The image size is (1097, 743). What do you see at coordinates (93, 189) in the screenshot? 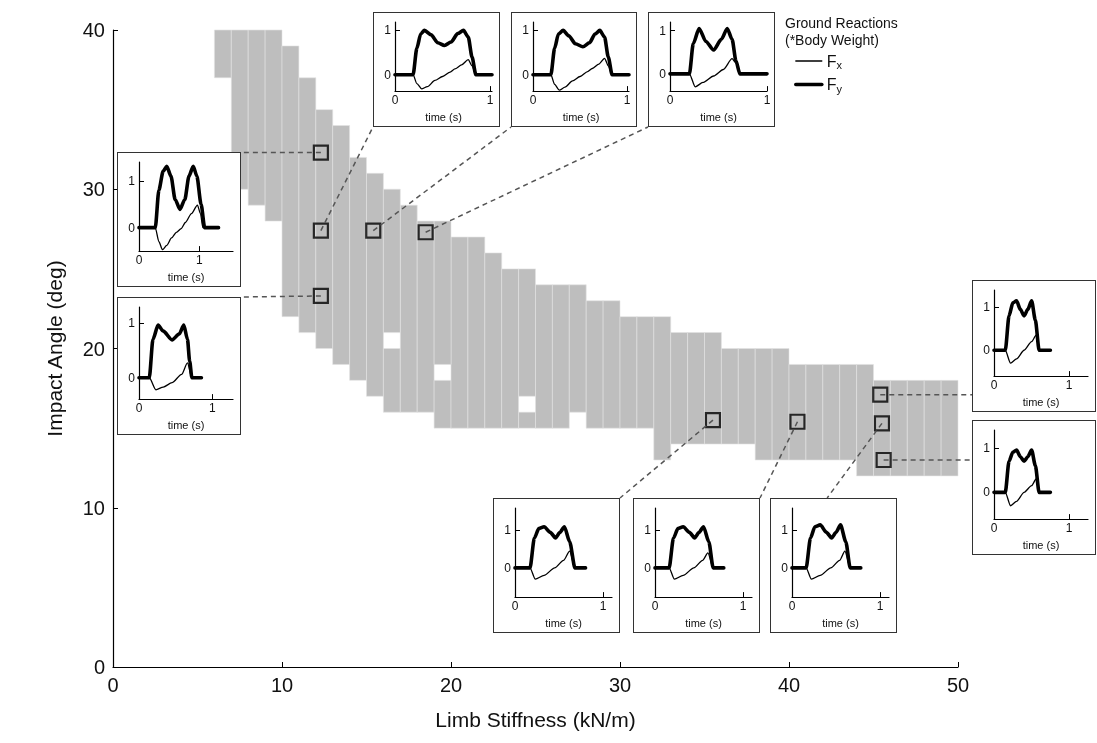
I see `y-tick-label: 30` at bounding box center [93, 189].